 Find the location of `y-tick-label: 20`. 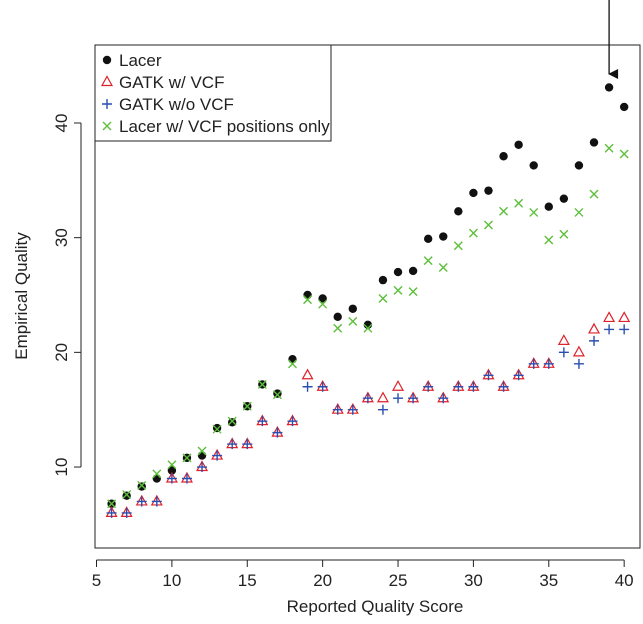

y-tick-label: 20 is located at coordinates (61, 352).